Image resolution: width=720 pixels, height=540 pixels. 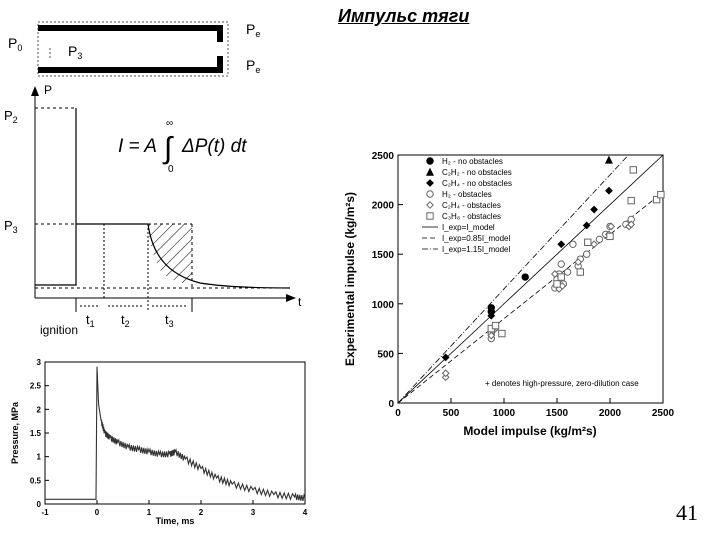 I want to click on integral-sign-icon: ∫, so click(x=168, y=148).